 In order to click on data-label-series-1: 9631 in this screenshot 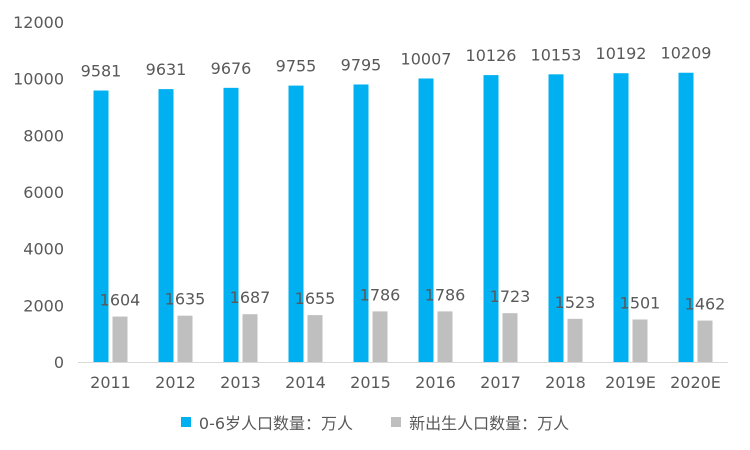, I will do `click(166, 69)`.